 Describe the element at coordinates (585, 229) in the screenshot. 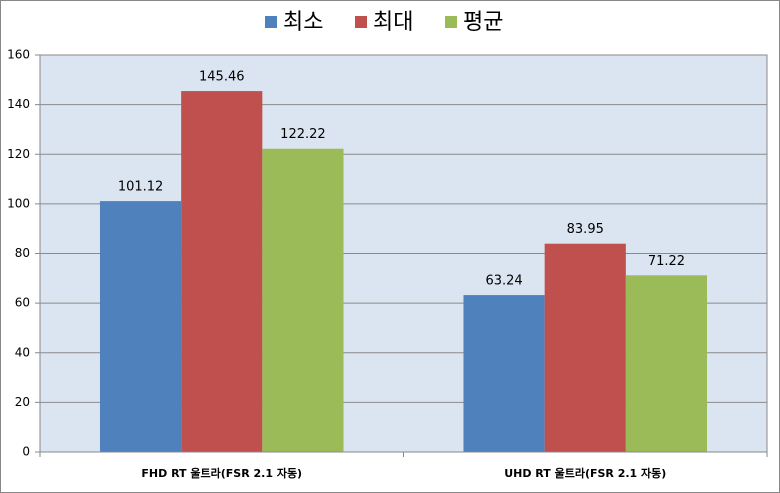

I see `value-label: 83.95` at that location.